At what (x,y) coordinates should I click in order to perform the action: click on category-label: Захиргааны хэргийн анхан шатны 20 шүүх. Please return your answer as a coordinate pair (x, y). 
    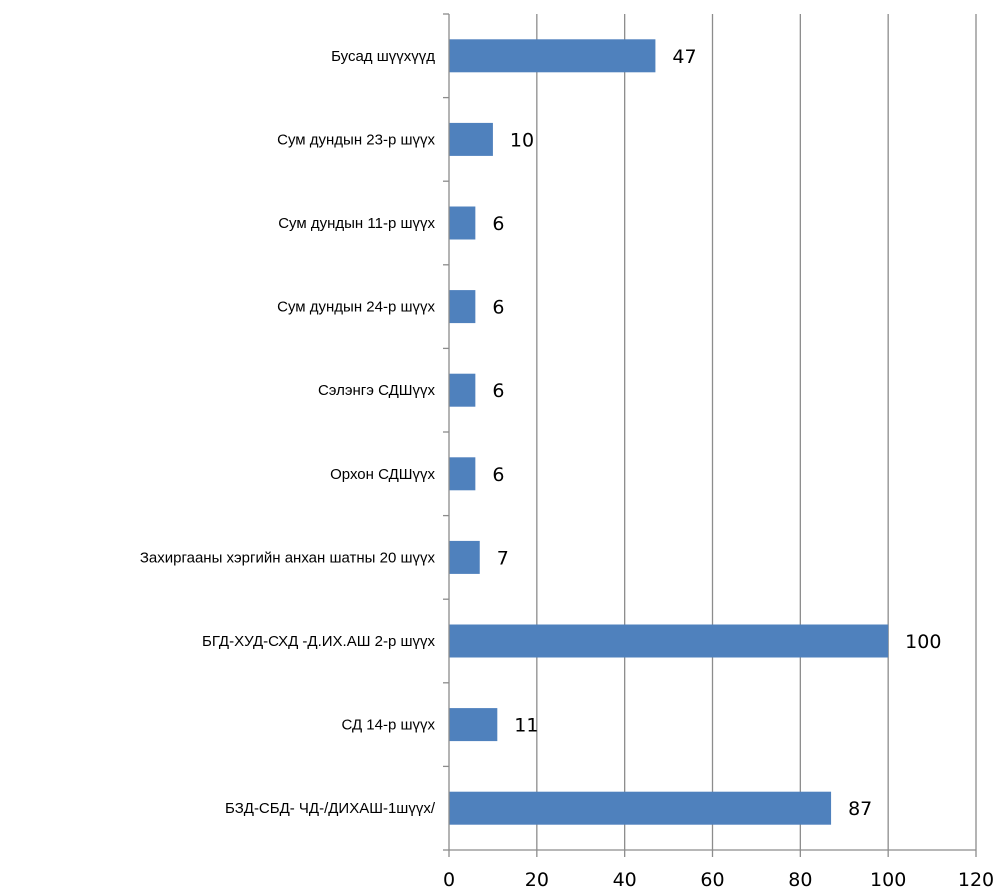
    Looking at the image, I should click on (288, 557).